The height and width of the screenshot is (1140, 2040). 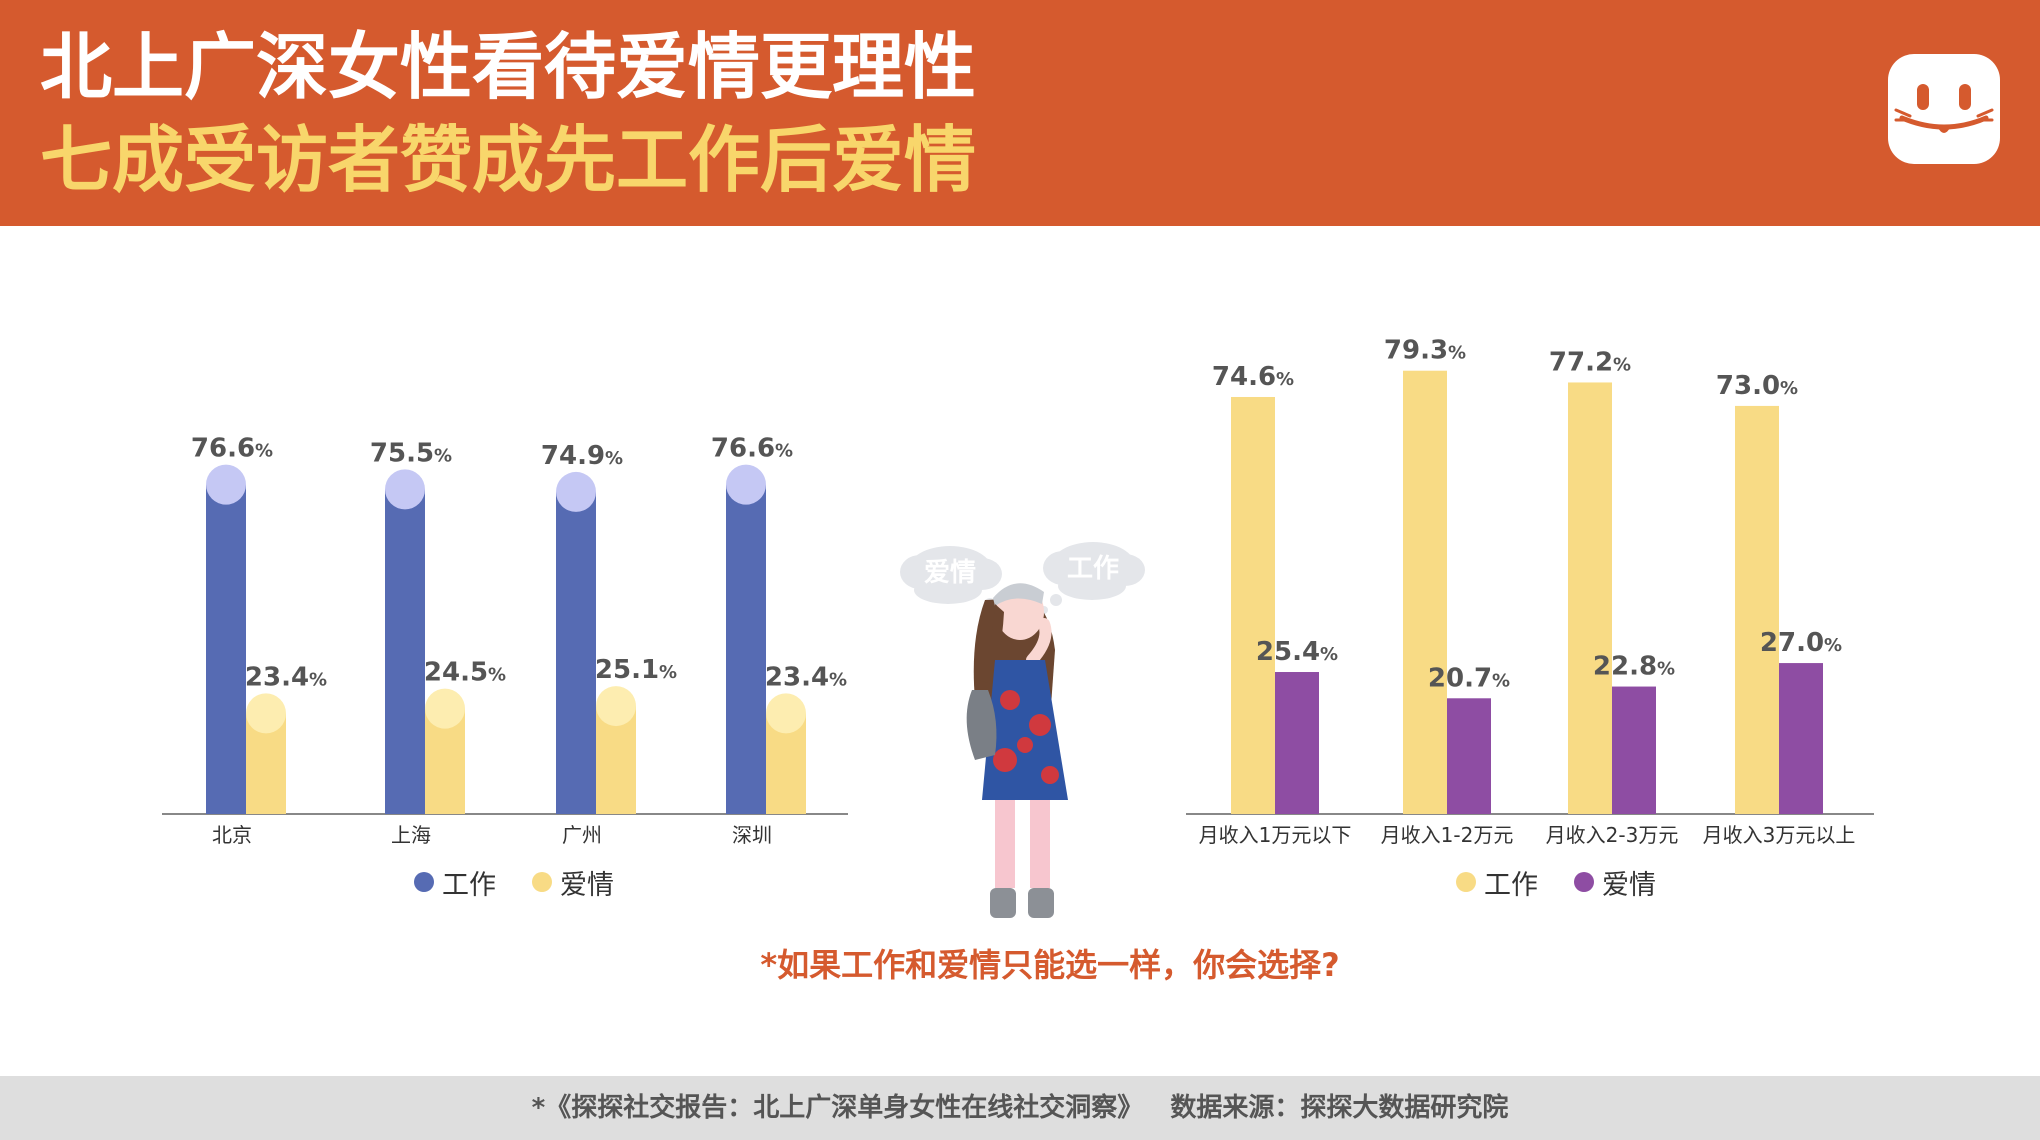 I want to click on data-label-love: 27.0%, so click(x=1801, y=643).